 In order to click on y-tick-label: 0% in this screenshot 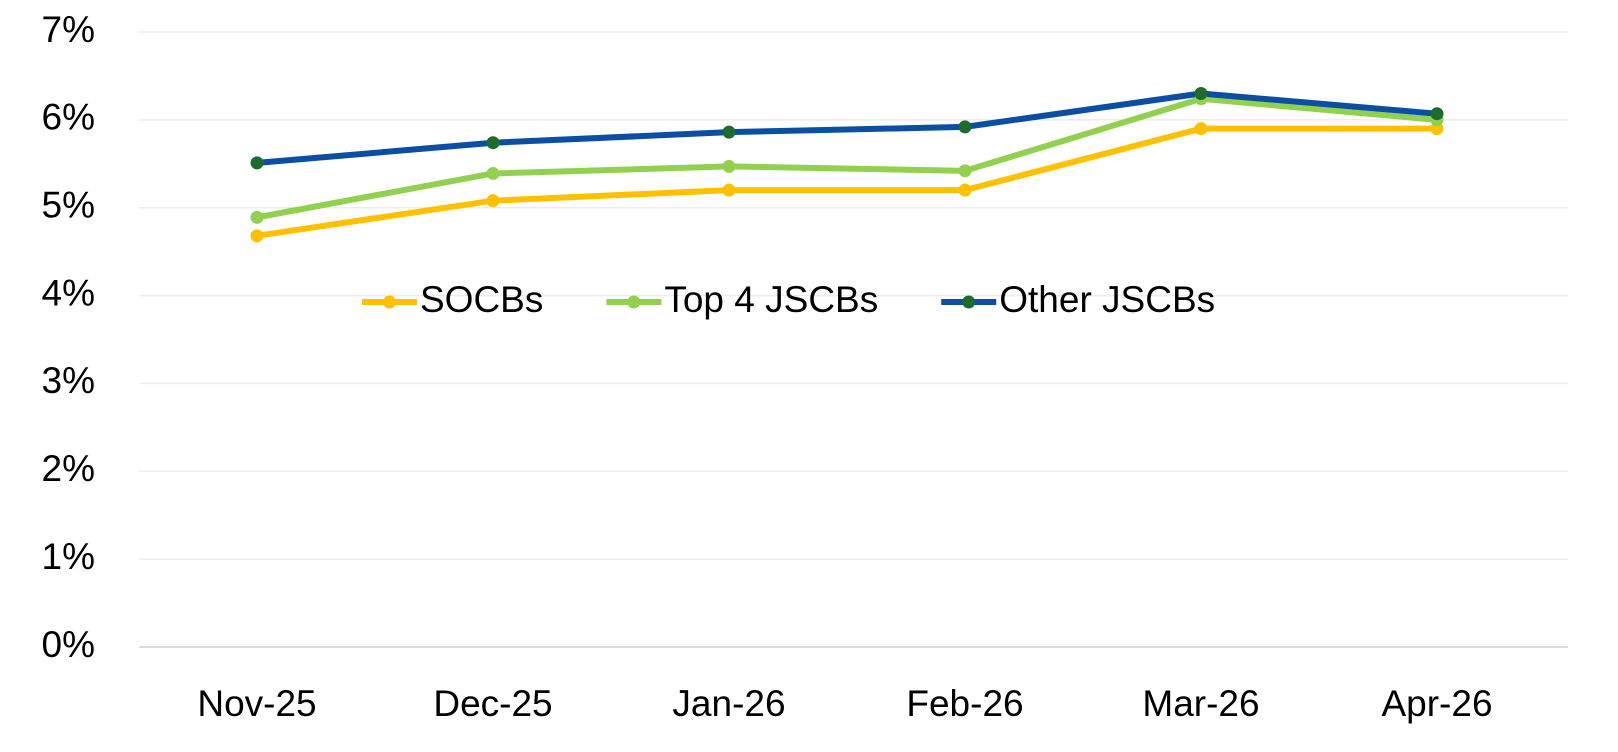, I will do `click(68, 644)`.